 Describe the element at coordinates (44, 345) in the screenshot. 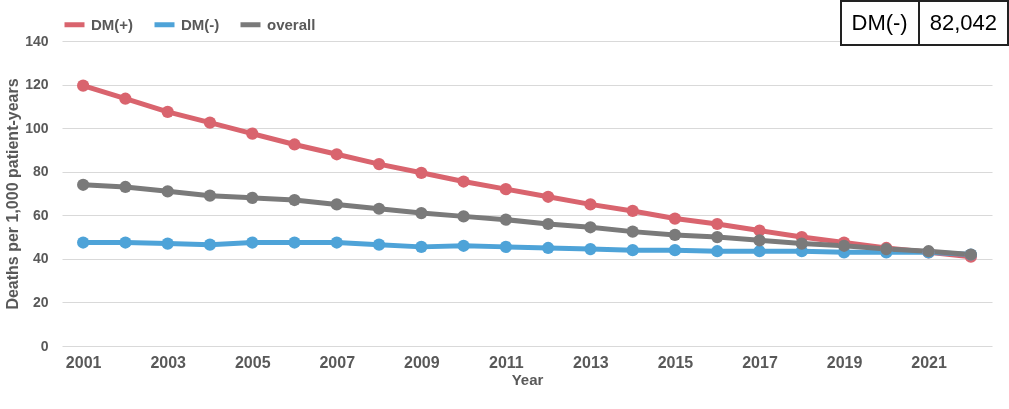

I see `y-tick-label: 0` at that location.